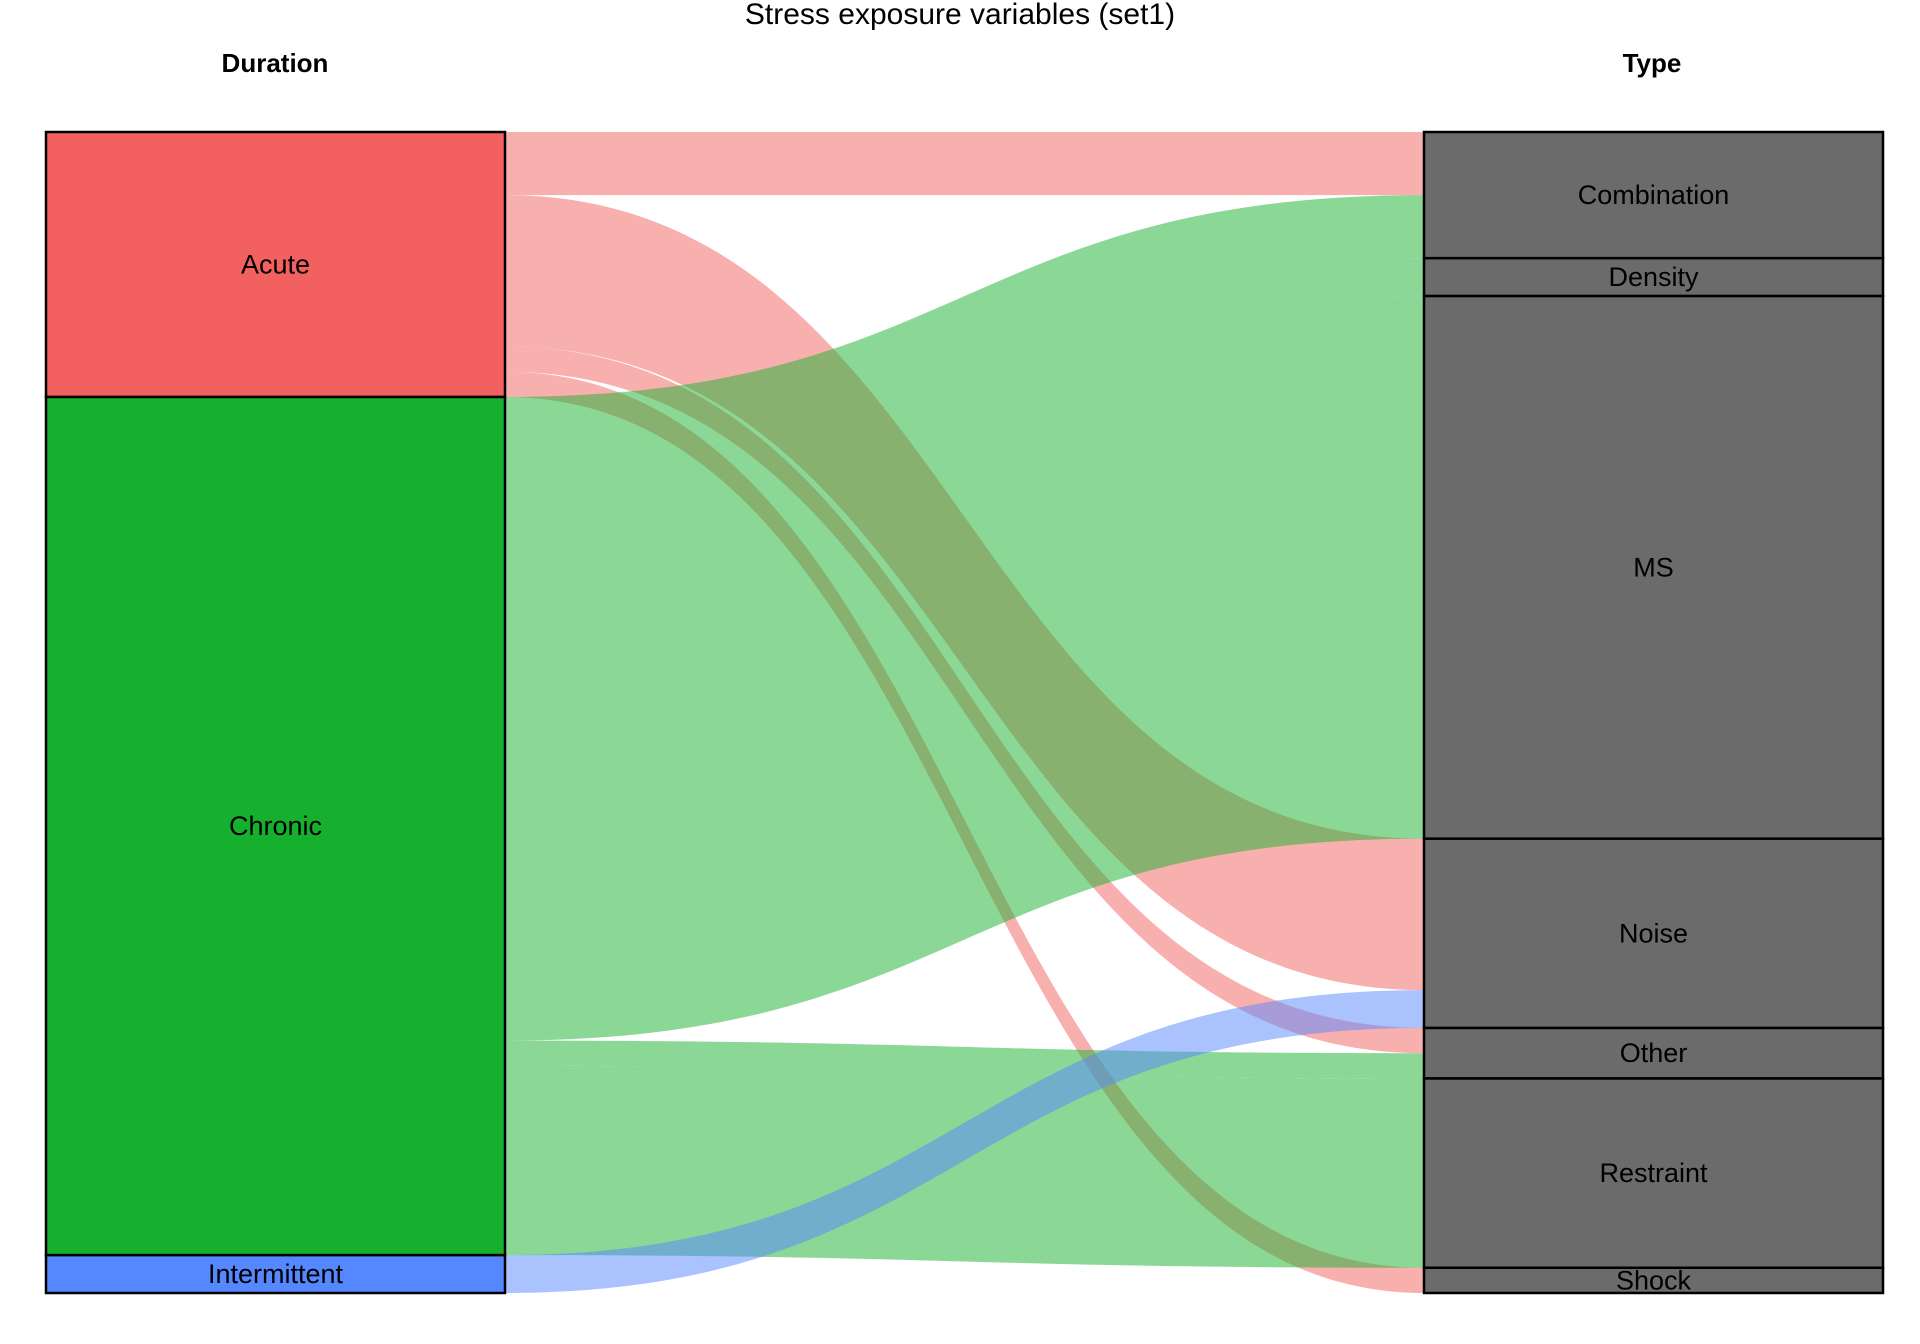 The image size is (1920, 1344). Describe the element at coordinates (964, 1166) in the screenshot. I see `flow-chronic-to-restraint` at that location.